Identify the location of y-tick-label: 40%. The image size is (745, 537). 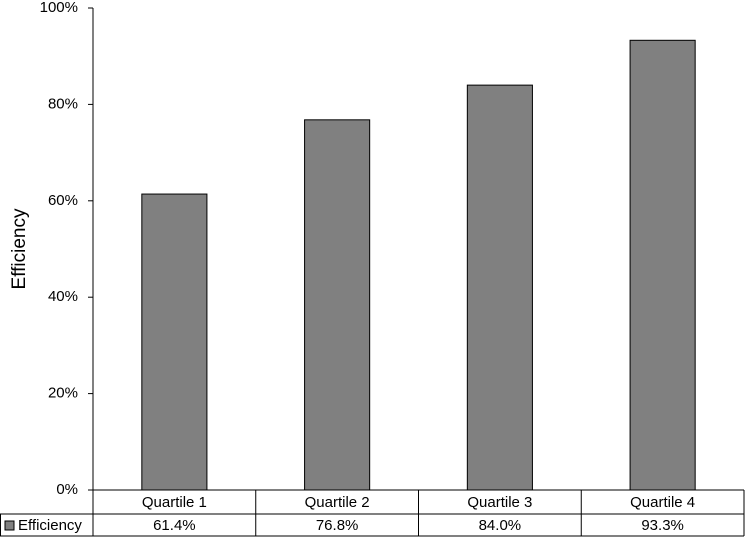
(63, 296).